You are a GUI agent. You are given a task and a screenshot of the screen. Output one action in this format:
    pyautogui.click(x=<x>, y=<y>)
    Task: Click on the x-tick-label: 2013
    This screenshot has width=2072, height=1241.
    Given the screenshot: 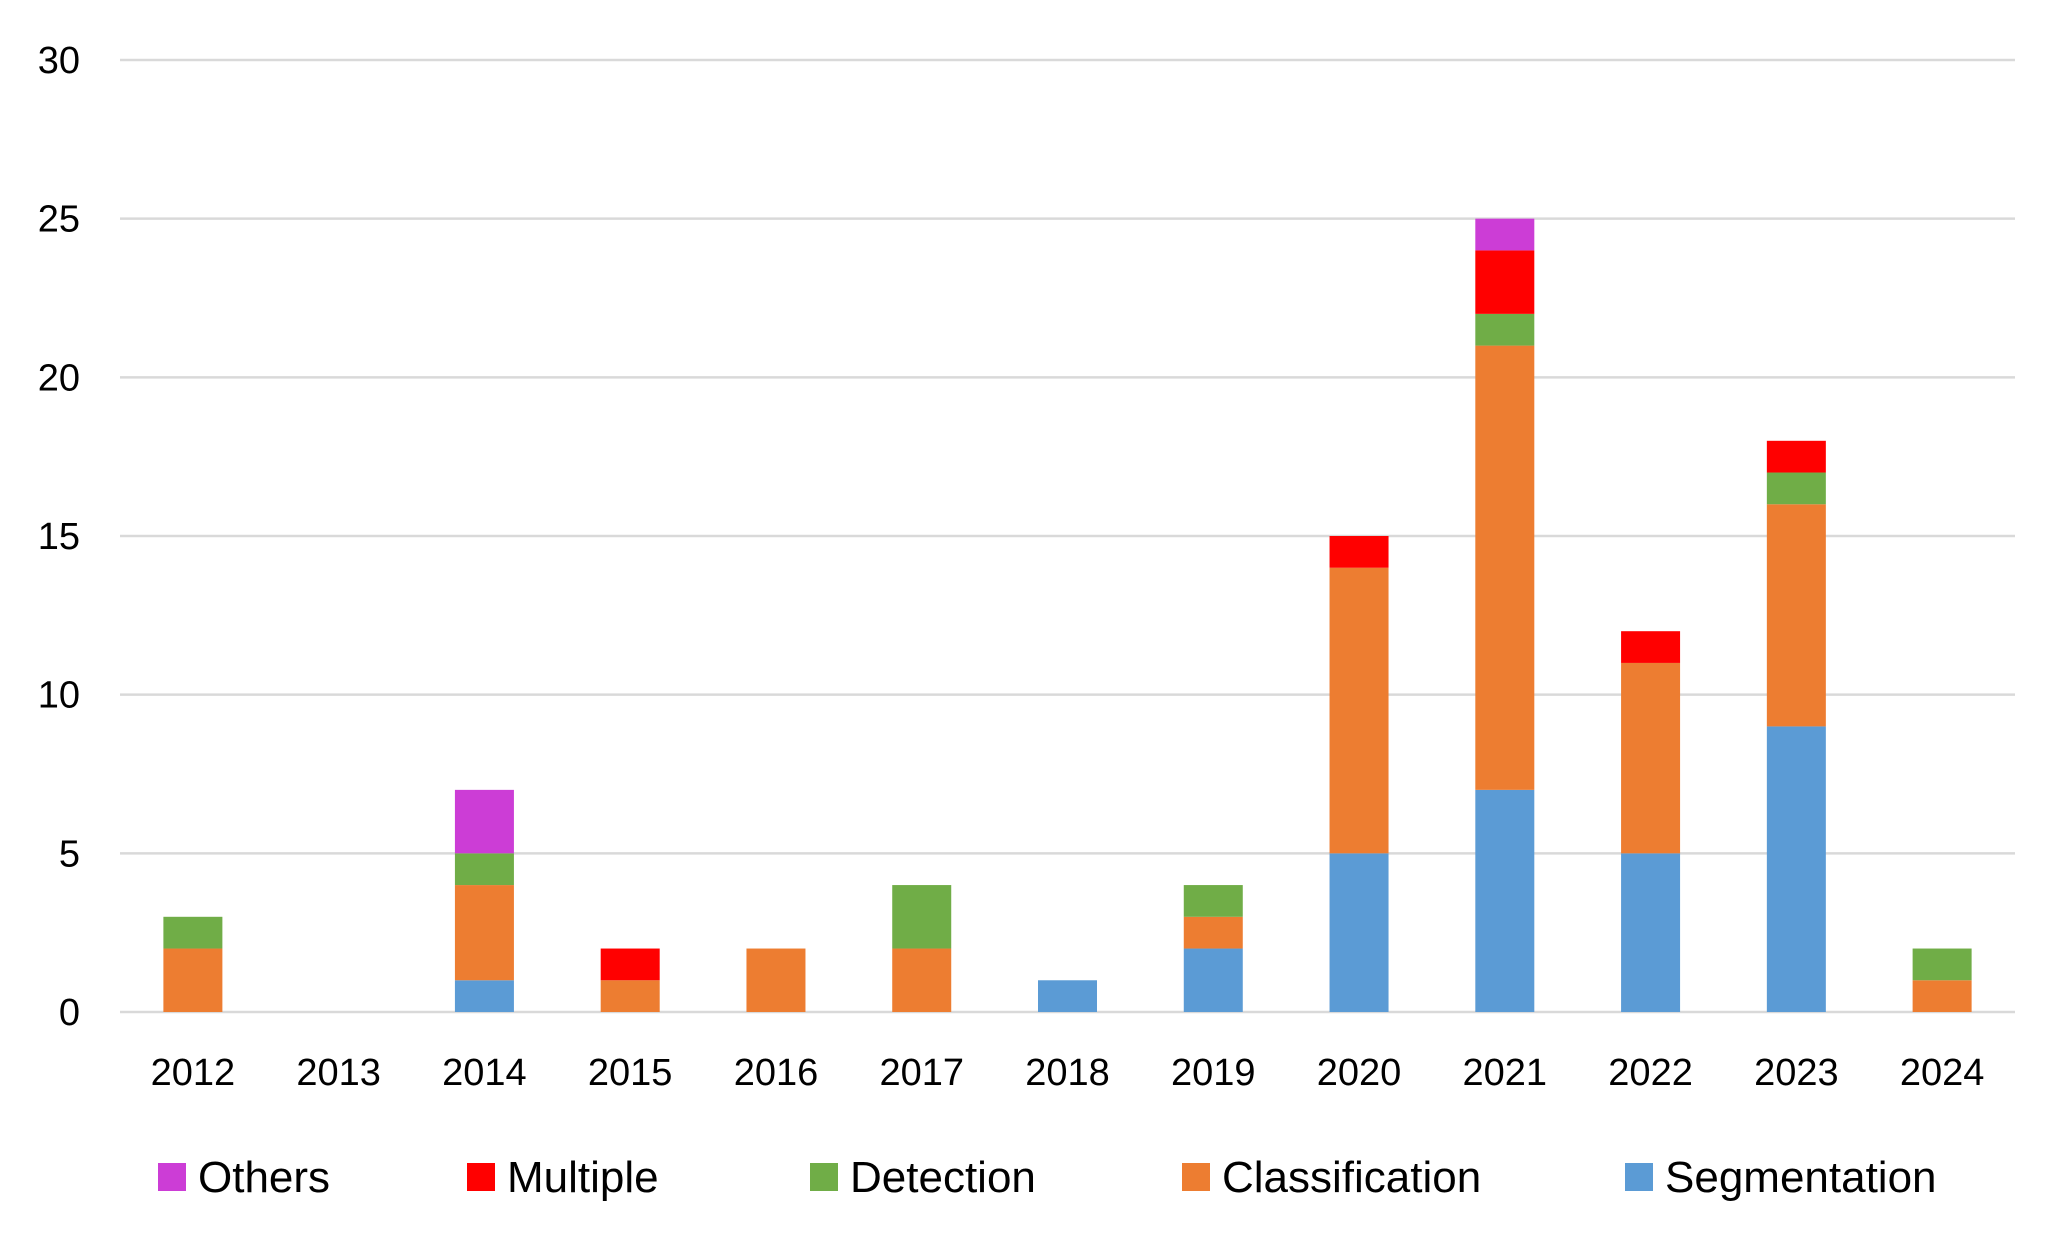 What is the action you would take?
    pyautogui.click(x=338, y=1073)
    